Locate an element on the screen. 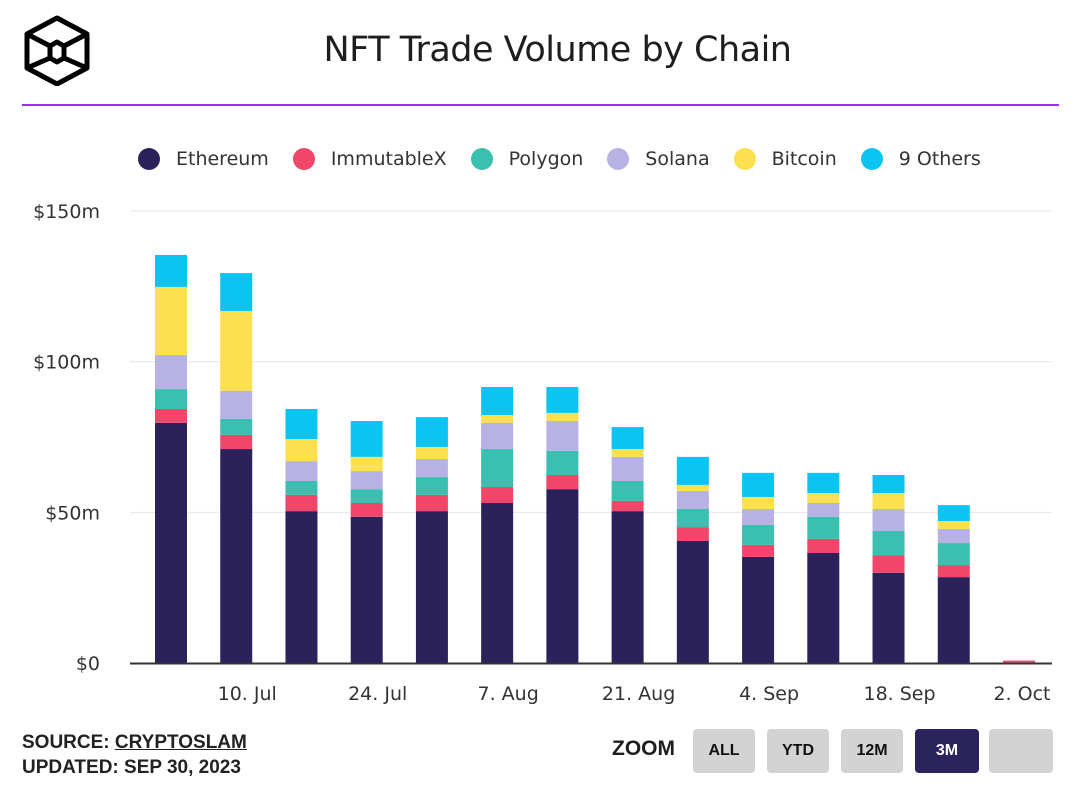 This screenshot has width=1082, height=790. zoom-ytd-button: YTD is located at coordinates (798, 751).